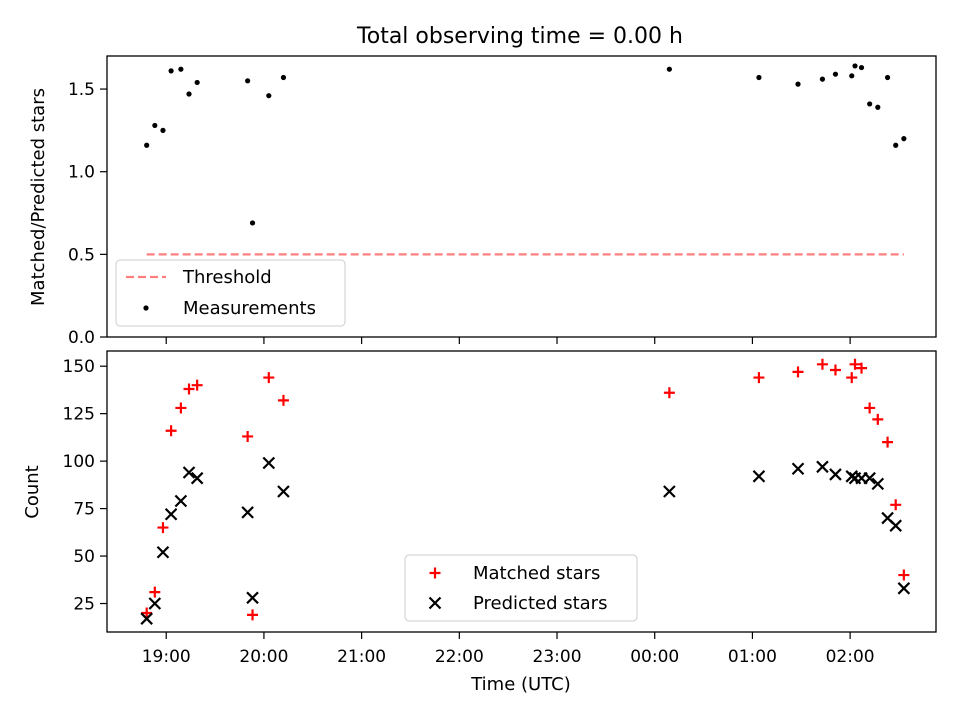 Image resolution: width=960 pixels, height=720 pixels. I want to click on figure-title: Total observing time = 0.00 h, so click(519, 36).